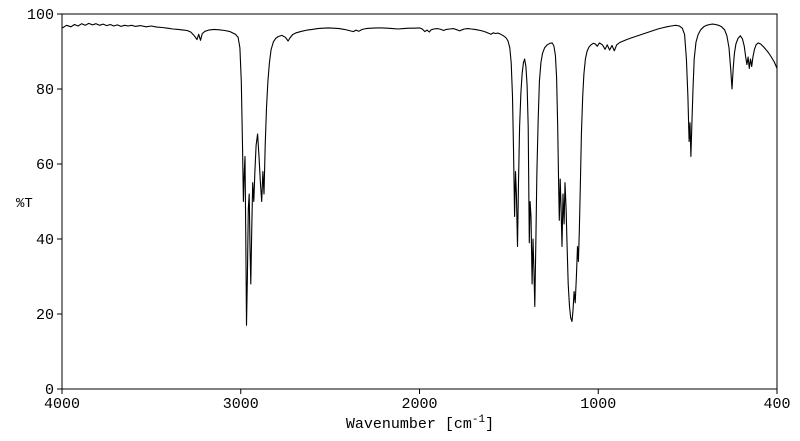 The image size is (800, 441). I want to click on y-tick-label: 100, so click(40, 15).